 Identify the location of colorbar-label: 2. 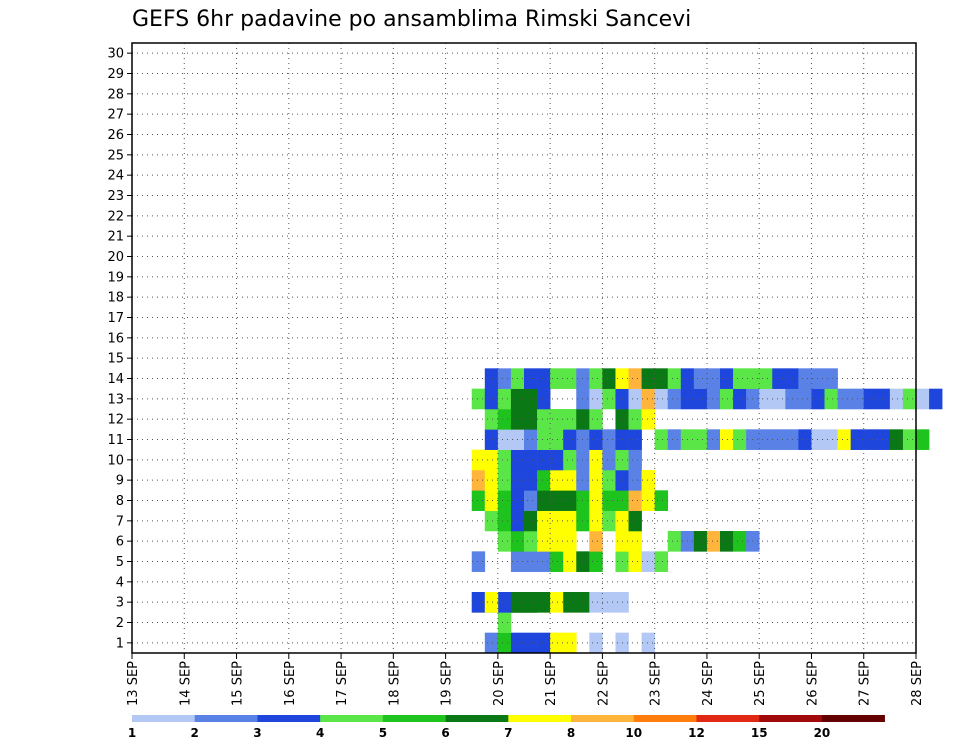
(195, 733).